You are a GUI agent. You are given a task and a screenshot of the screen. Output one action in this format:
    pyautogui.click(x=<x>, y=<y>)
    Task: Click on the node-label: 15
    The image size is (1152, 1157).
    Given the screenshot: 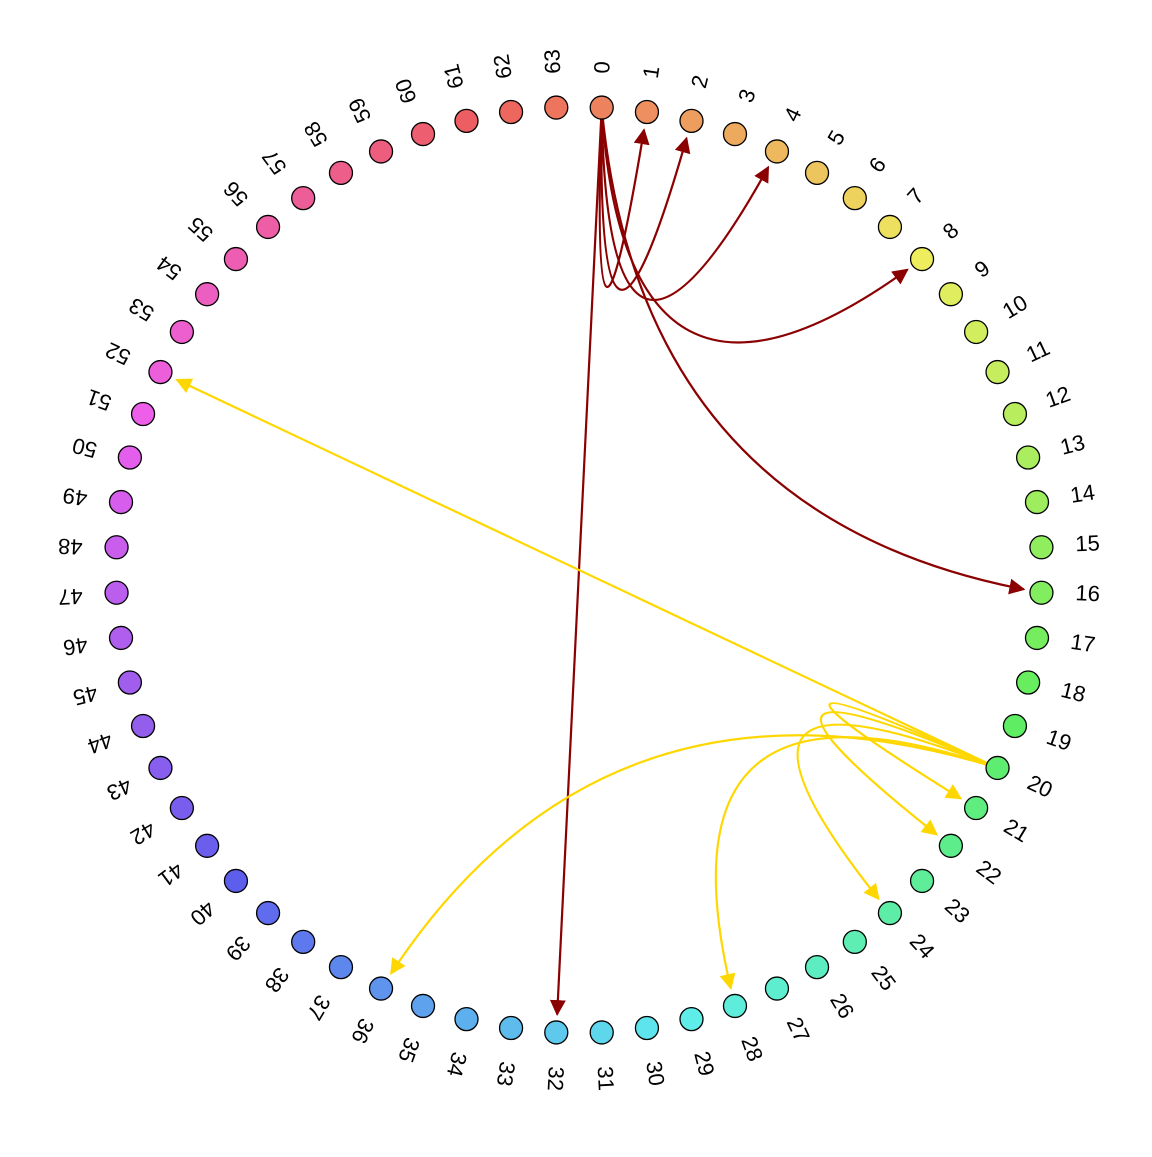 What is the action you would take?
    pyautogui.click(x=1088, y=543)
    